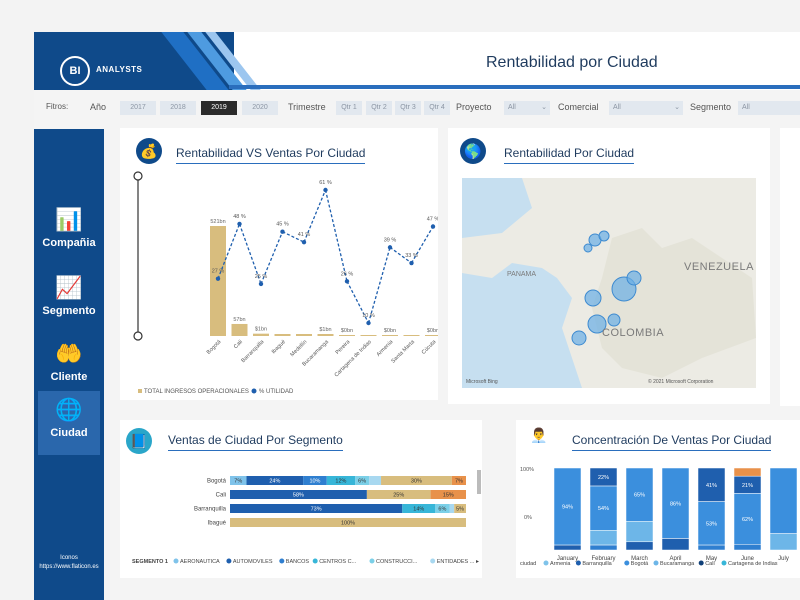  What do you see at coordinates (57, 106) in the screenshot?
I see `filters-label: Fitros:` at bounding box center [57, 106].